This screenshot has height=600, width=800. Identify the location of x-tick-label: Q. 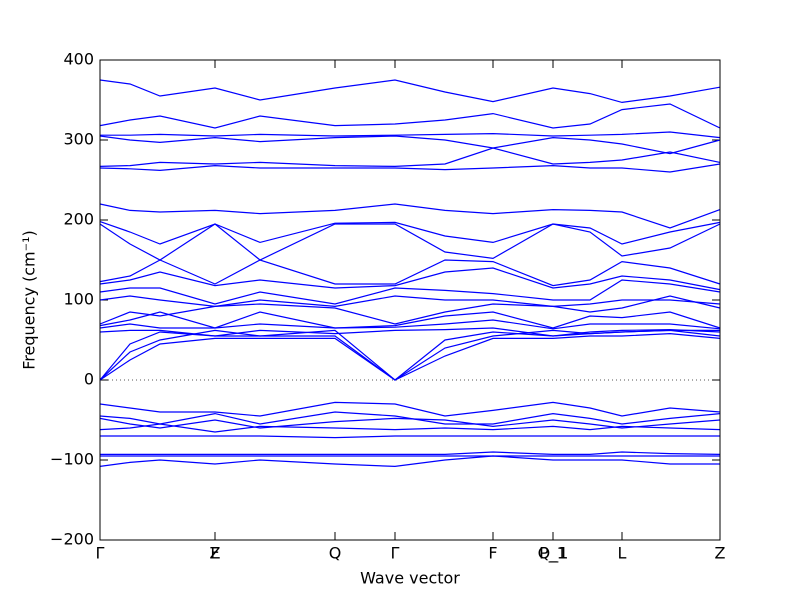
(335, 553).